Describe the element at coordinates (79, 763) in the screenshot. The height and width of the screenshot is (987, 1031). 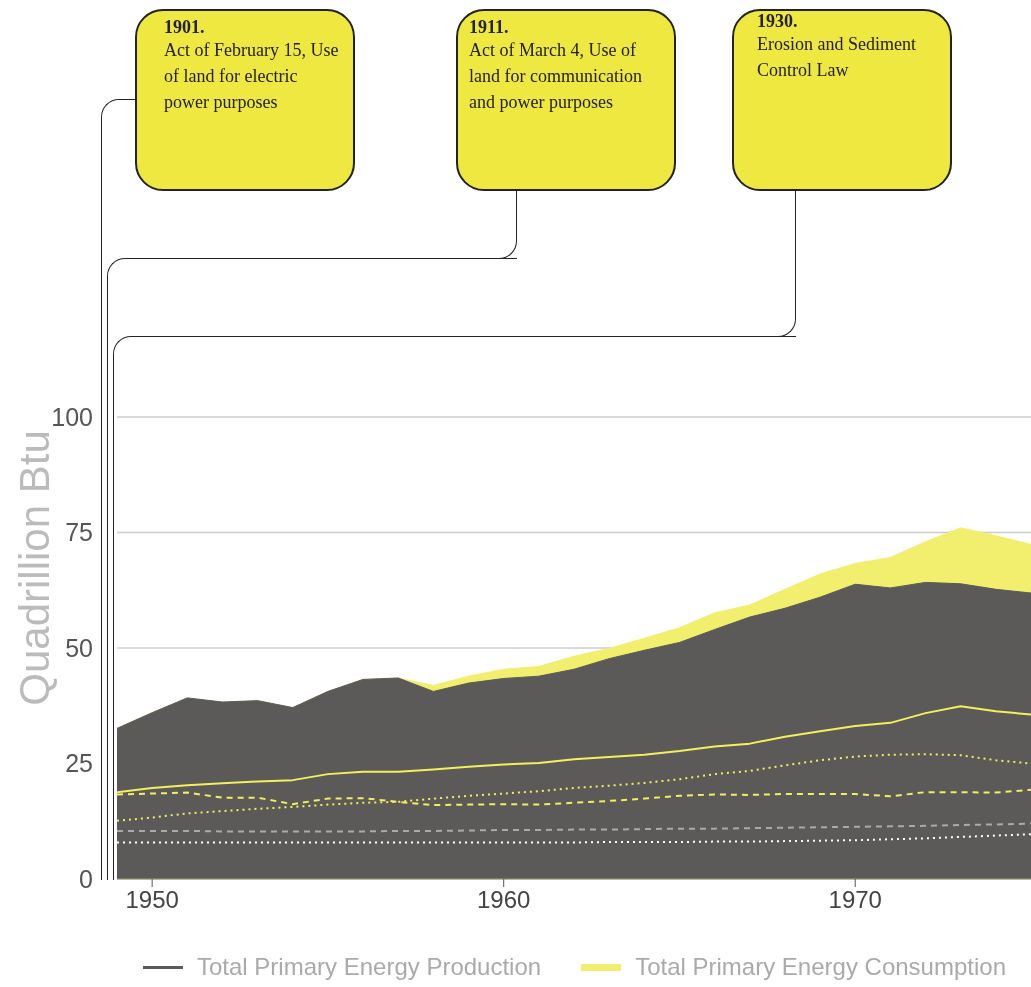
I see `y-tick-label: 25` at that location.